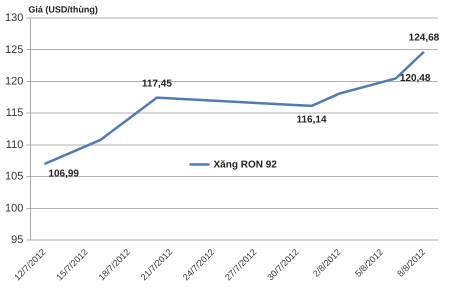 This screenshot has width=450, height=290. What do you see at coordinates (311, 120) in the screenshot?
I see `data-label: 116,14` at bounding box center [311, 120].